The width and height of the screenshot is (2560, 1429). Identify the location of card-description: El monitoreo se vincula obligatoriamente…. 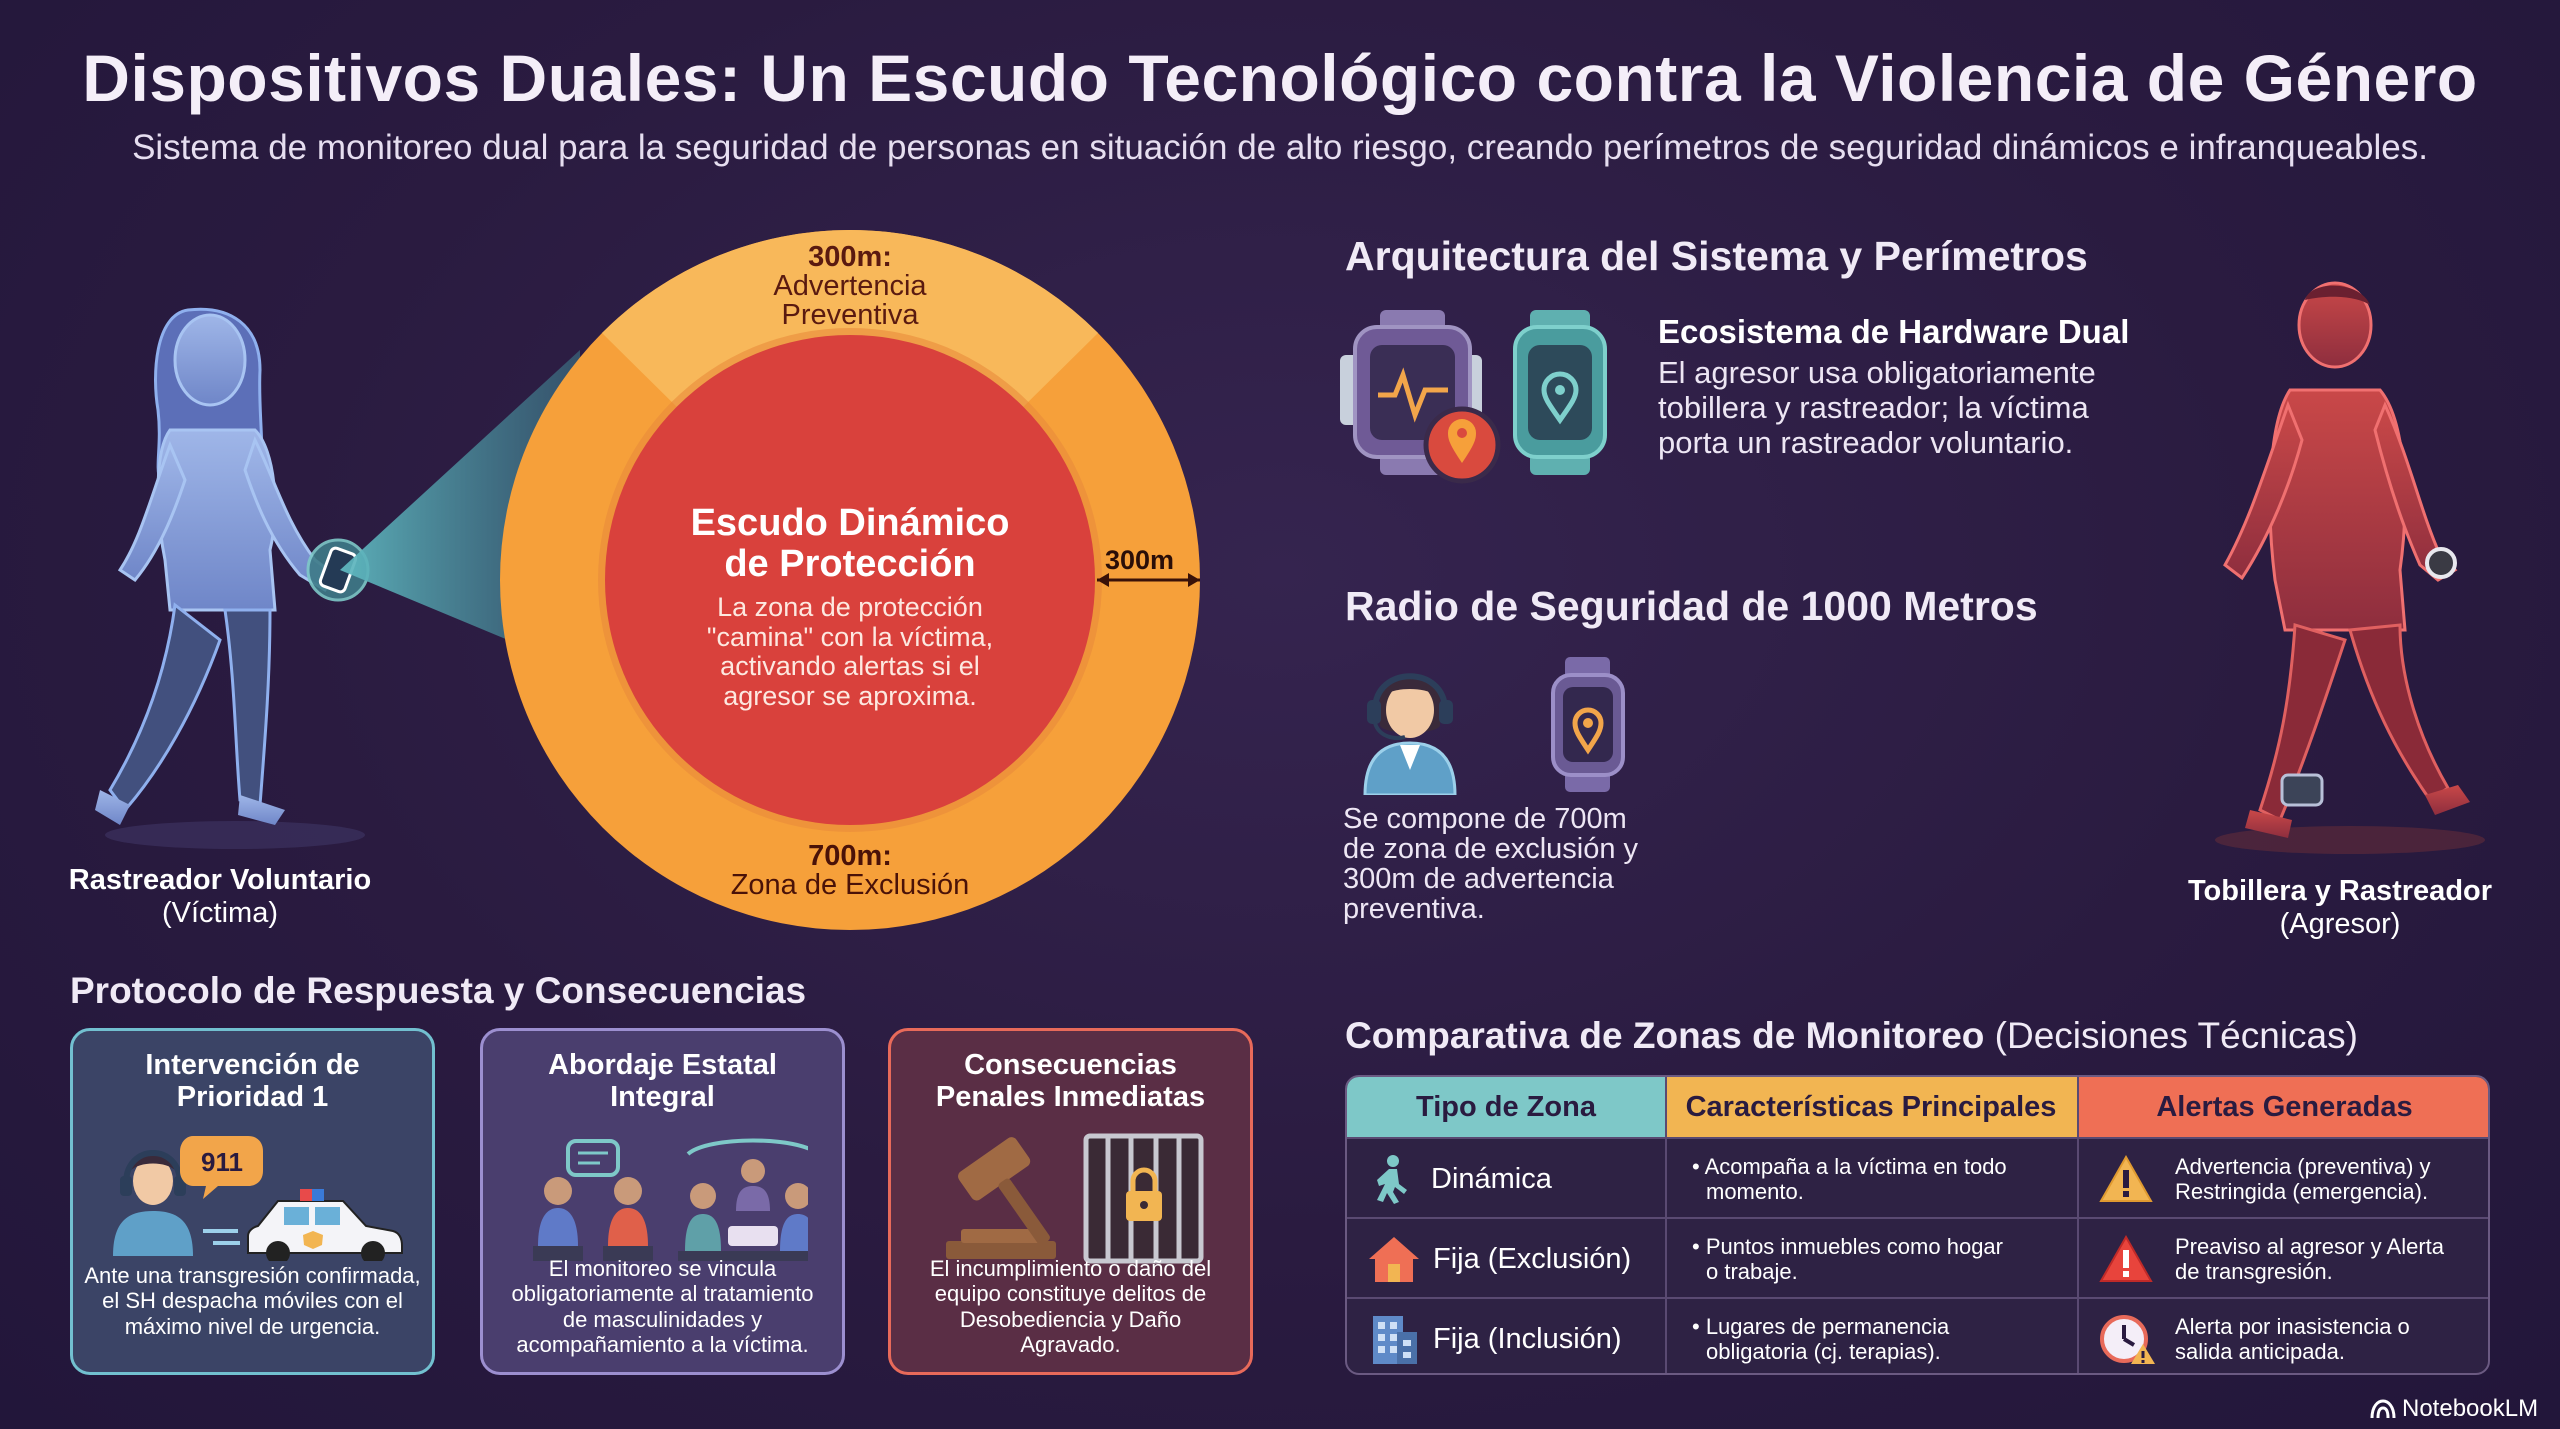
(662, 1306).